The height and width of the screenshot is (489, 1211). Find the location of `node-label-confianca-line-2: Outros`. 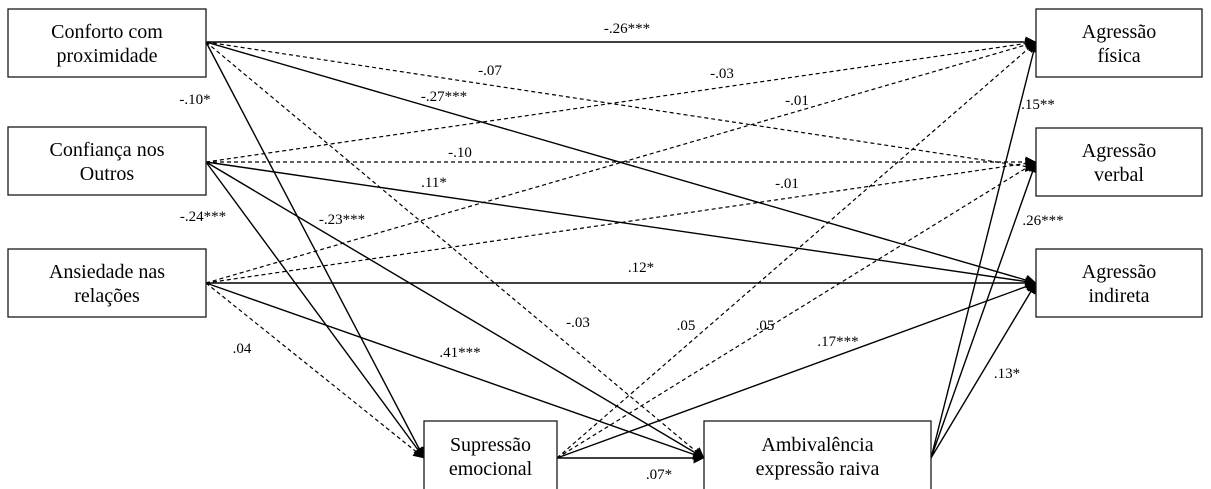

node-label-confianca-line-2: Outros is located at coordinates (107, 174).